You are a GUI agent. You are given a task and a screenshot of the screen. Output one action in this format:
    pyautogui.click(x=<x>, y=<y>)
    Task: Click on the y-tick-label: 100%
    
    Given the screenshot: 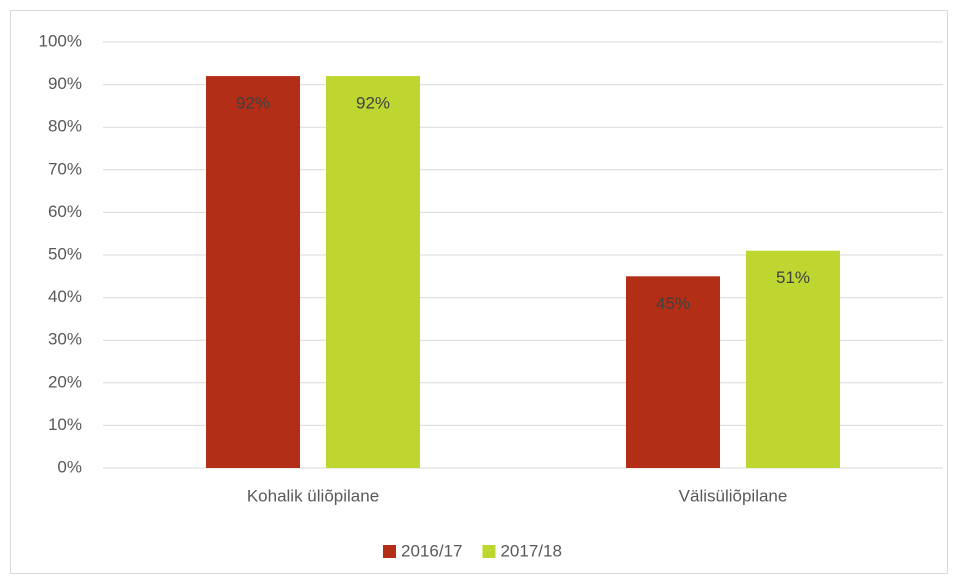 What is the action you would take?
    pyautogui.click(x=60, y=40)
    